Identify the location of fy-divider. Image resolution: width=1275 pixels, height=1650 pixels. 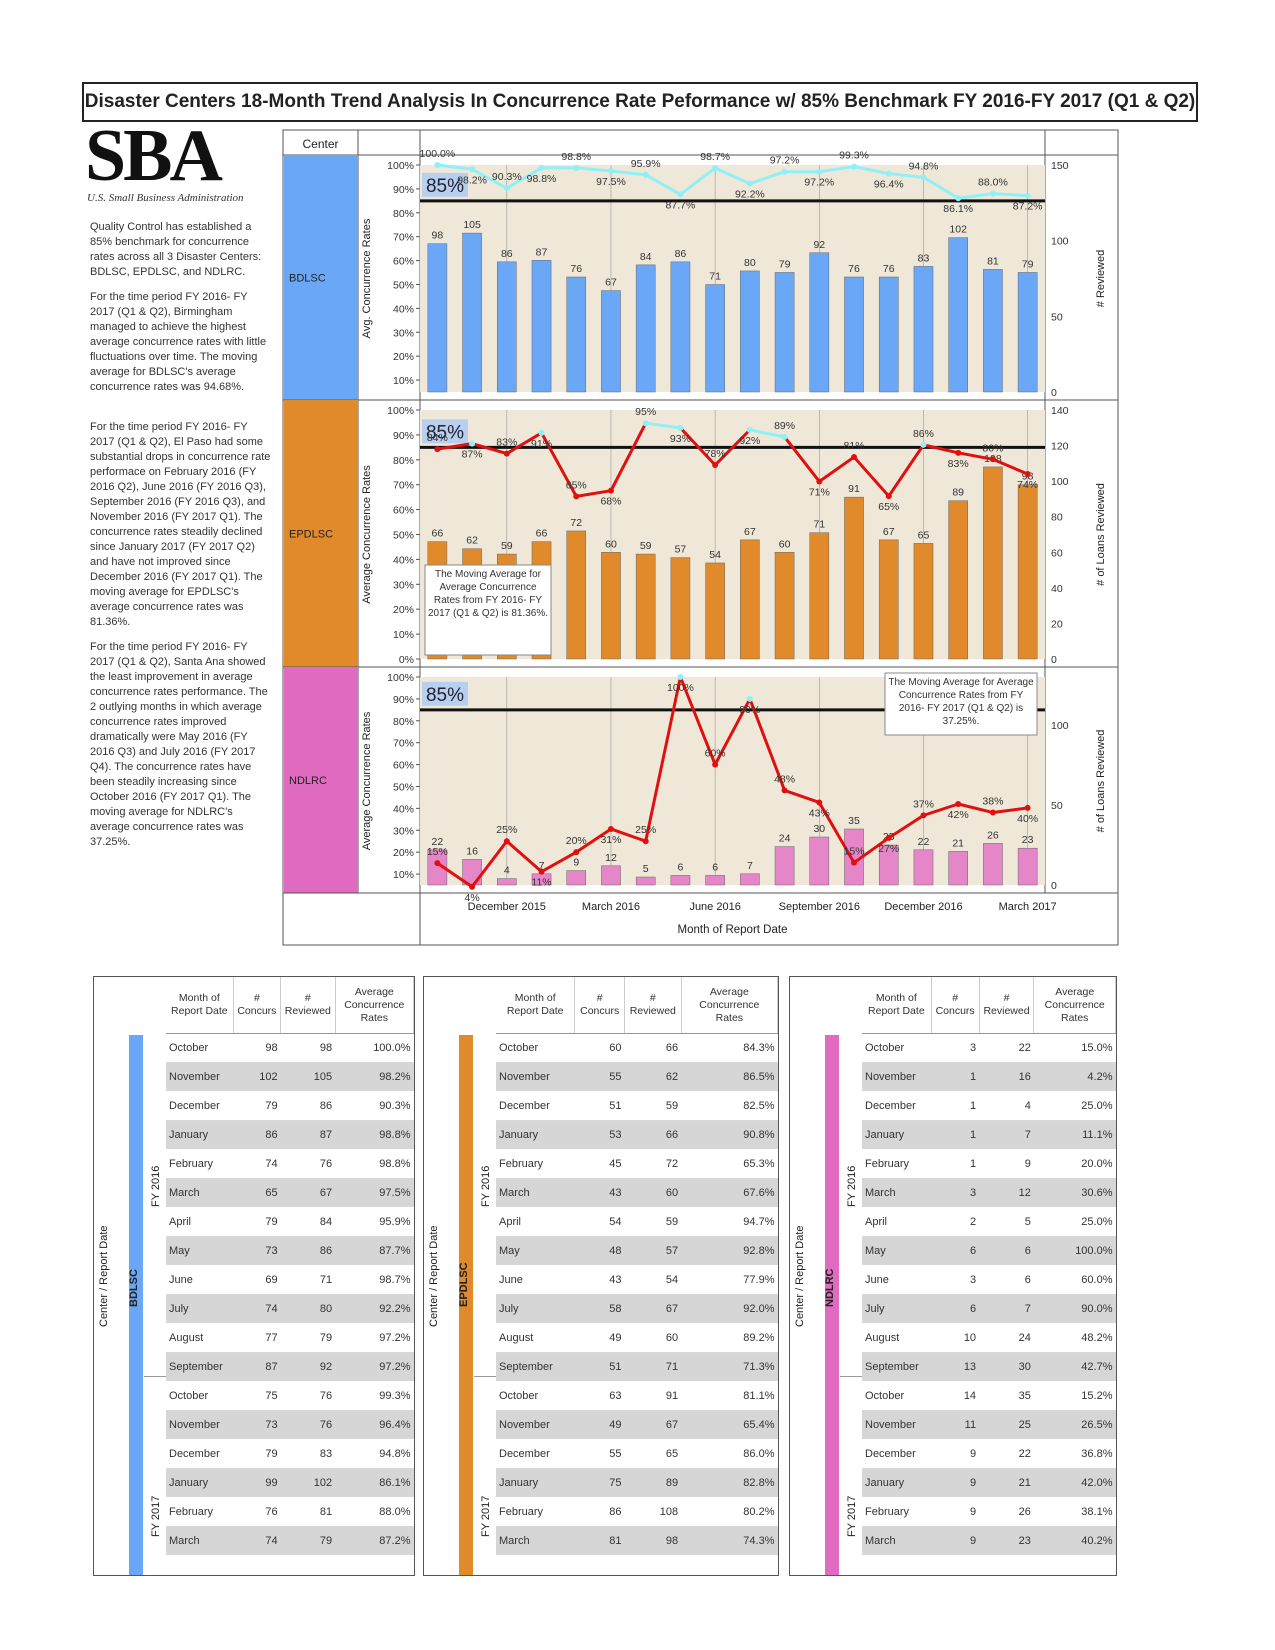
(851, 1376).